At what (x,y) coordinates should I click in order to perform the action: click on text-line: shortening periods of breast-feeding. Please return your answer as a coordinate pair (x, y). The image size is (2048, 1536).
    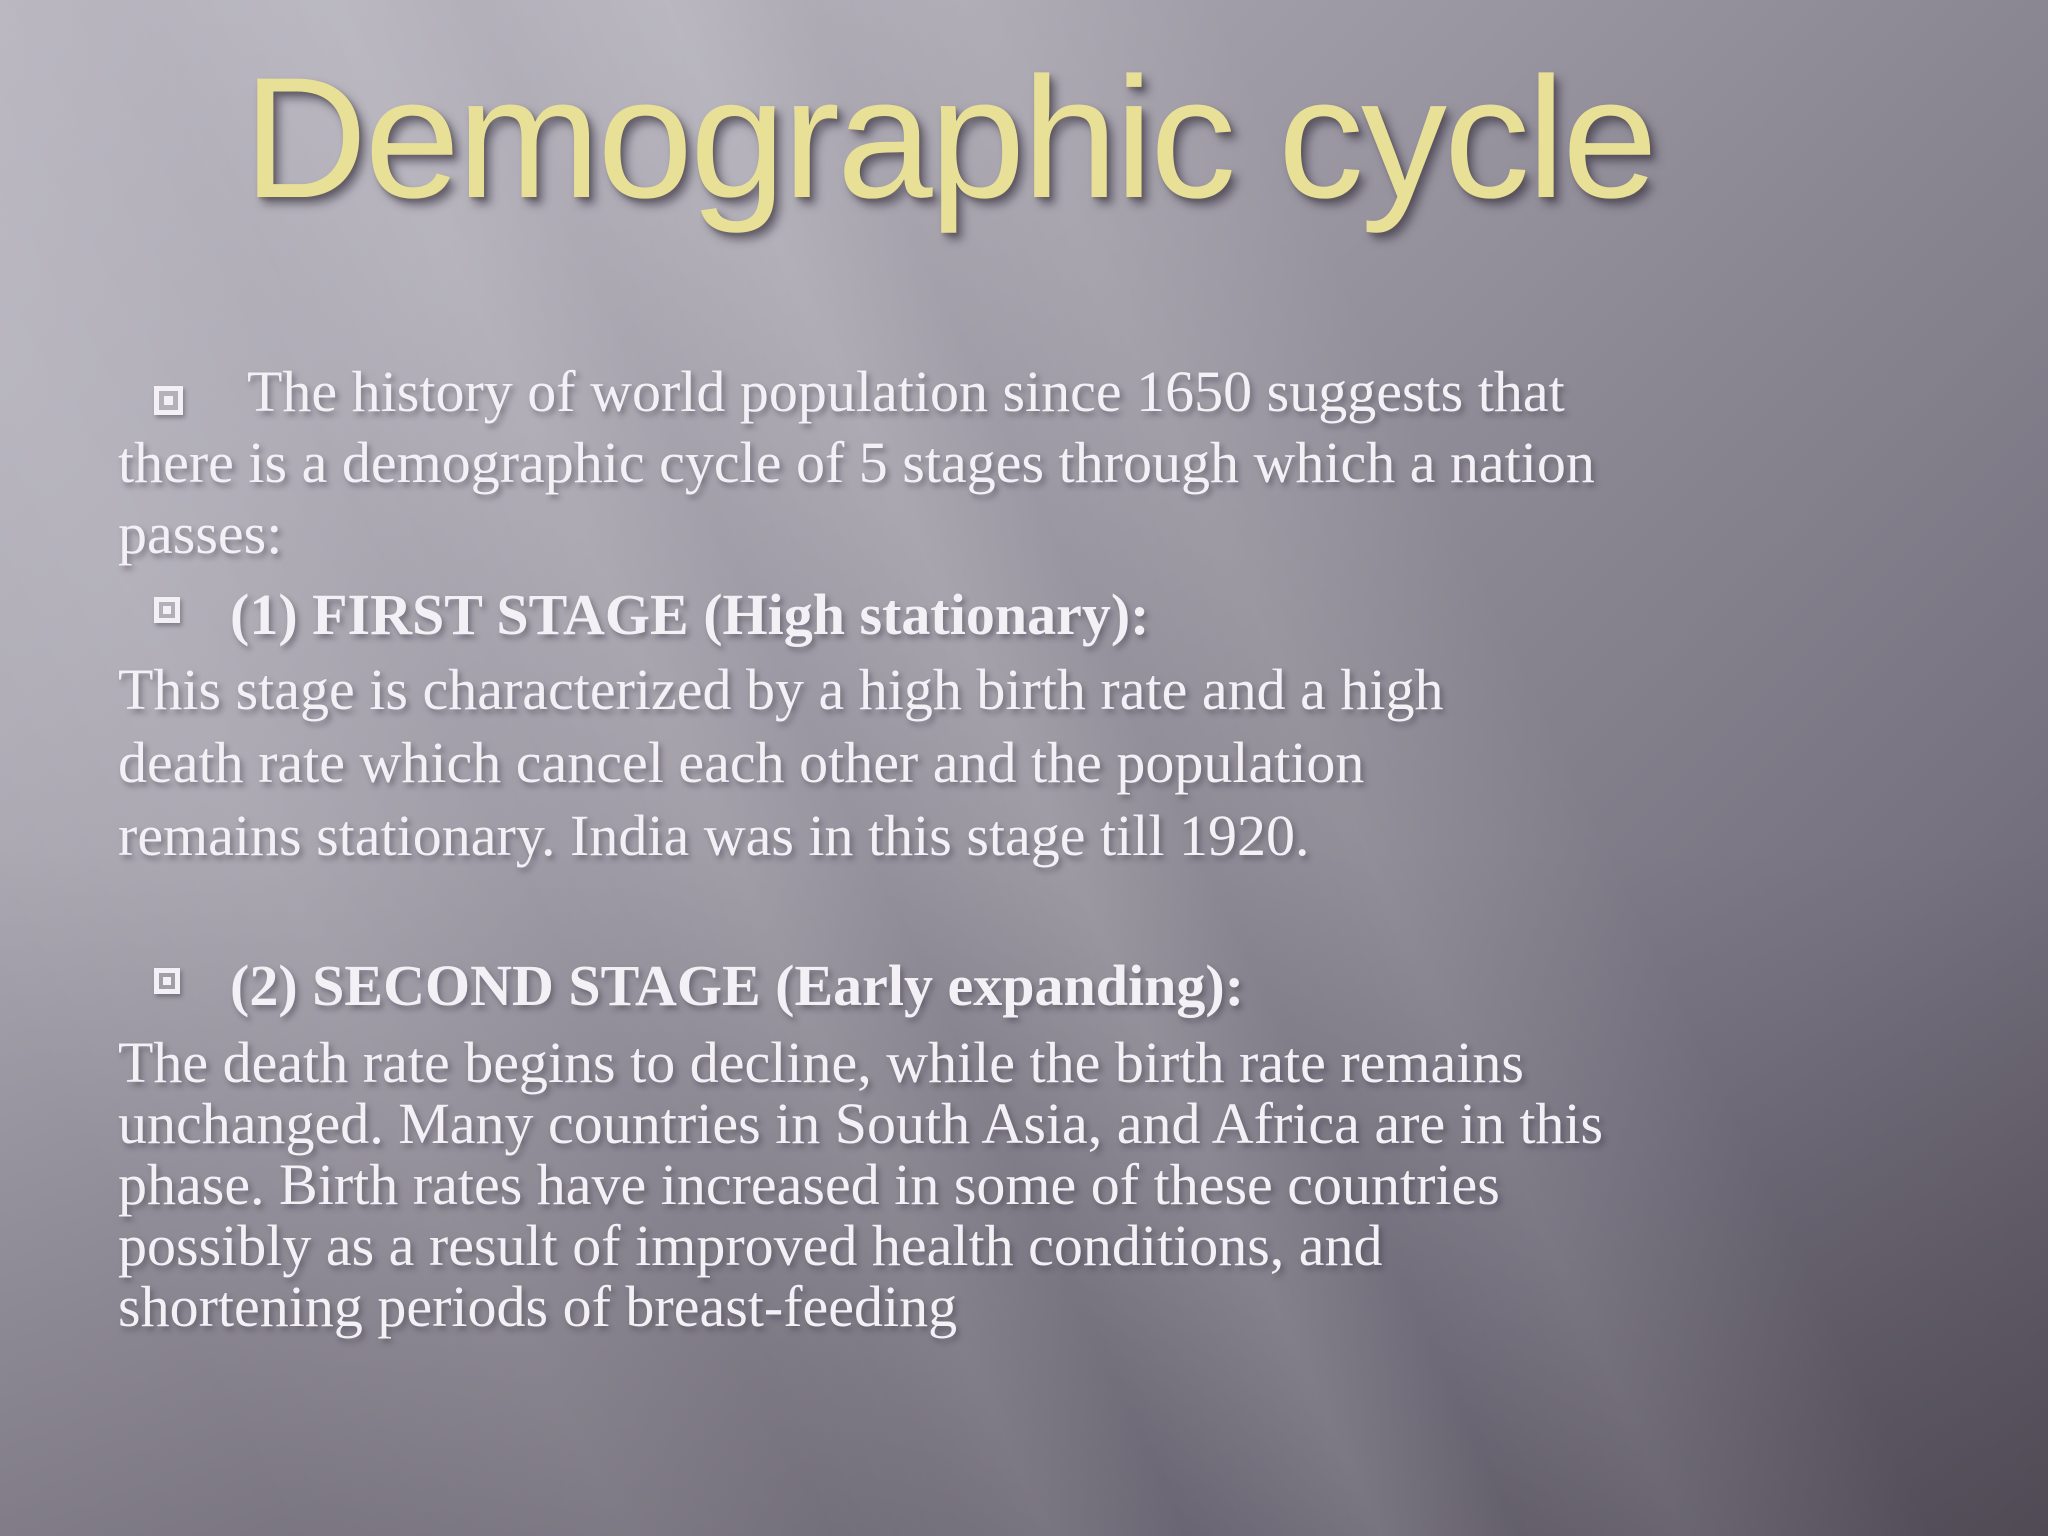
    Looking at the image, I should click on (538, 1306).